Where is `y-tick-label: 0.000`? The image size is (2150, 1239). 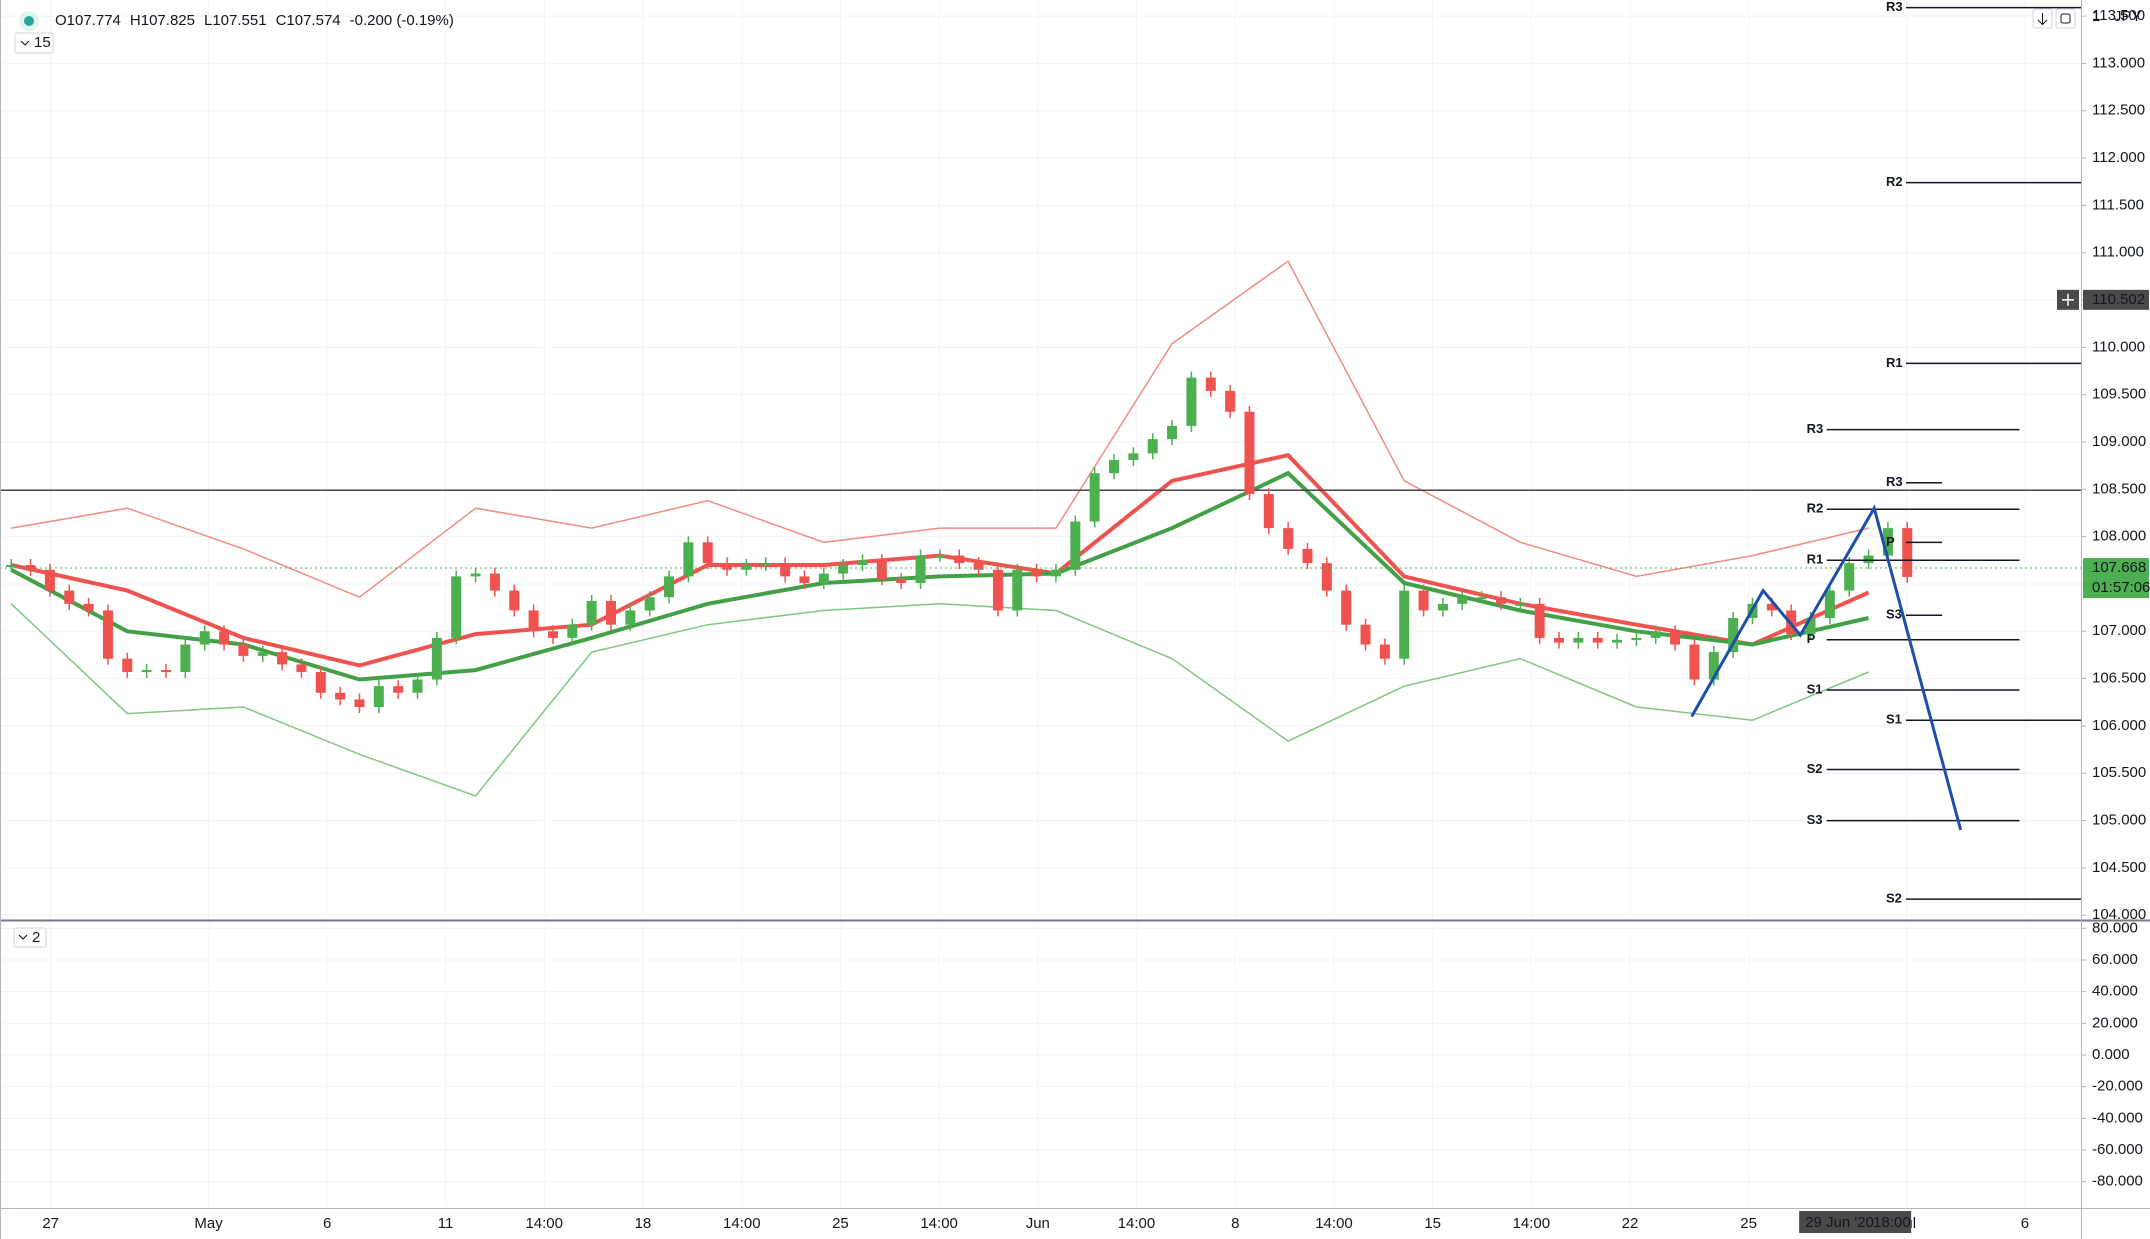 y-tick-label: 0.000 is located at coordinates (2111, 1054).